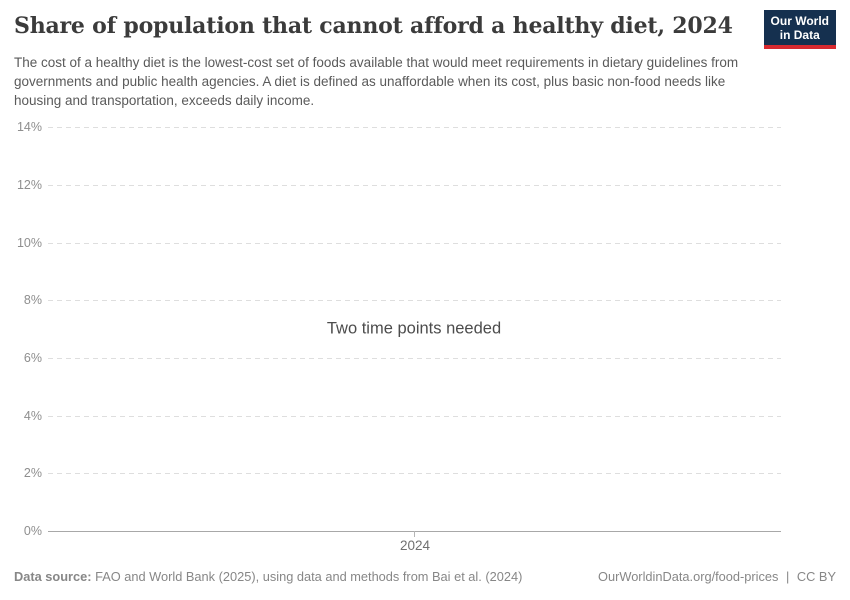 This screenshot has height=600, width=850. I want to click on y-tick-label: 6%, so click(32, 358).